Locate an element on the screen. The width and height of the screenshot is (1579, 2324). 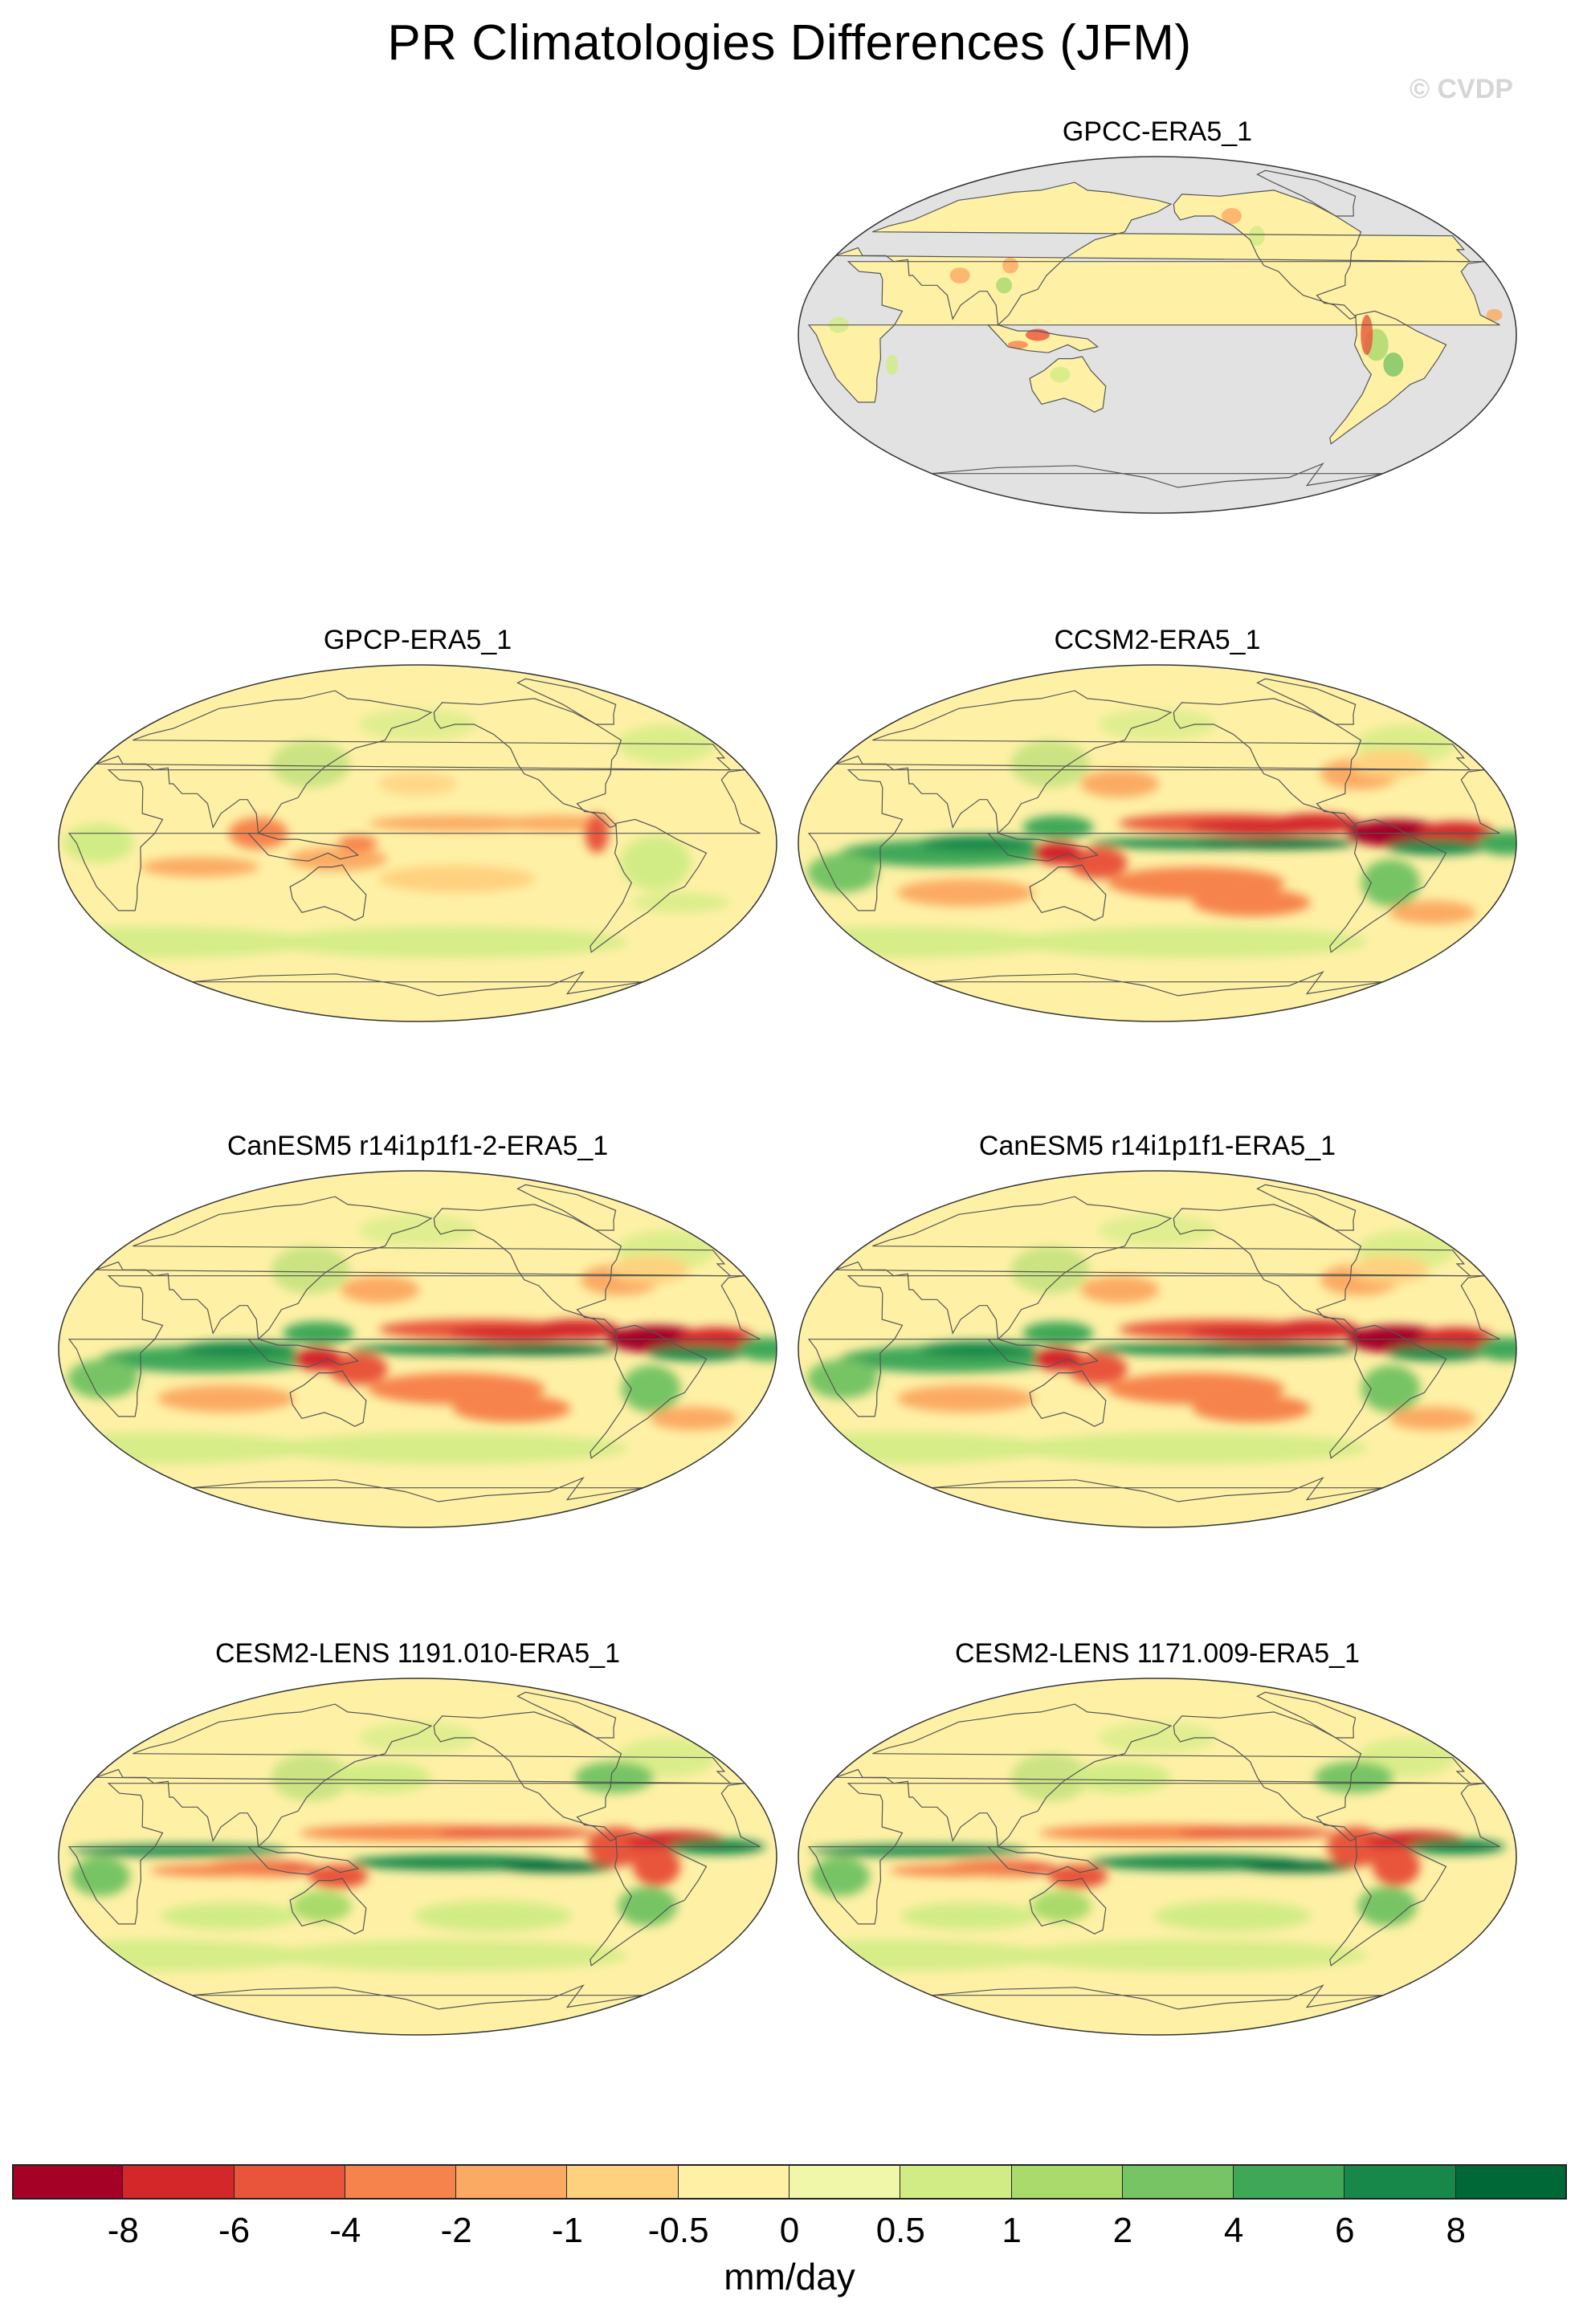
colorbar-tick-label: 4 is located at coordinates (1233, 2230).